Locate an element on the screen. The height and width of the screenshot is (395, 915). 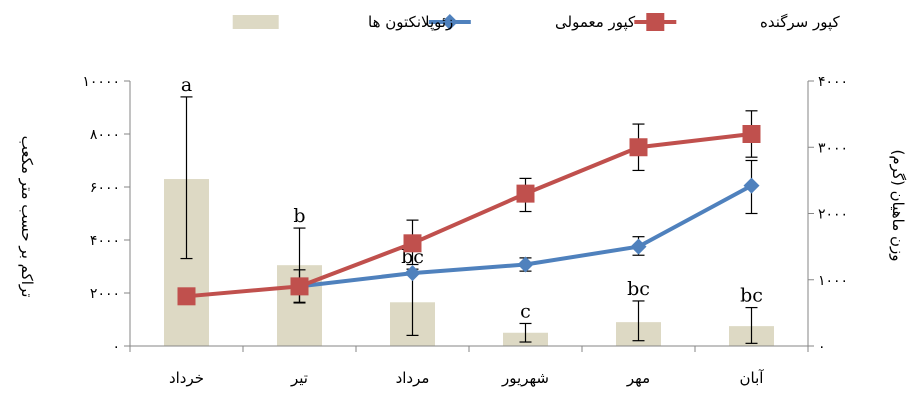
y-left-tick-label: ۲۰۰۰ is located at coordinates (105, 294).